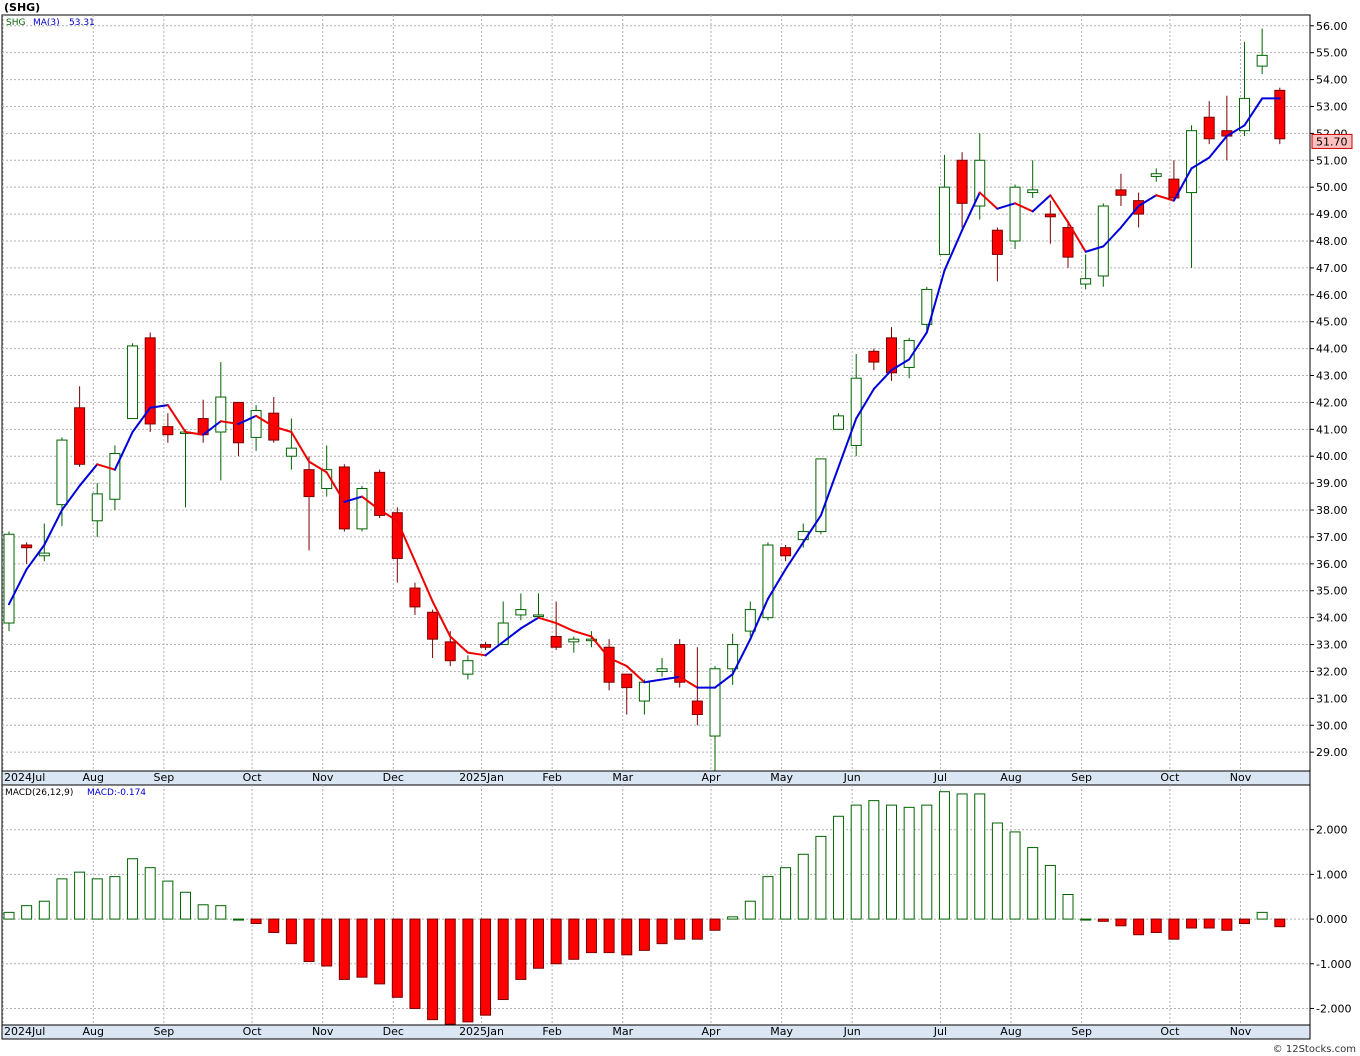  Describe the element at coordinates (1332, 241) in the screenshot. I see `price-y-tick-label: 48.00` at that location.